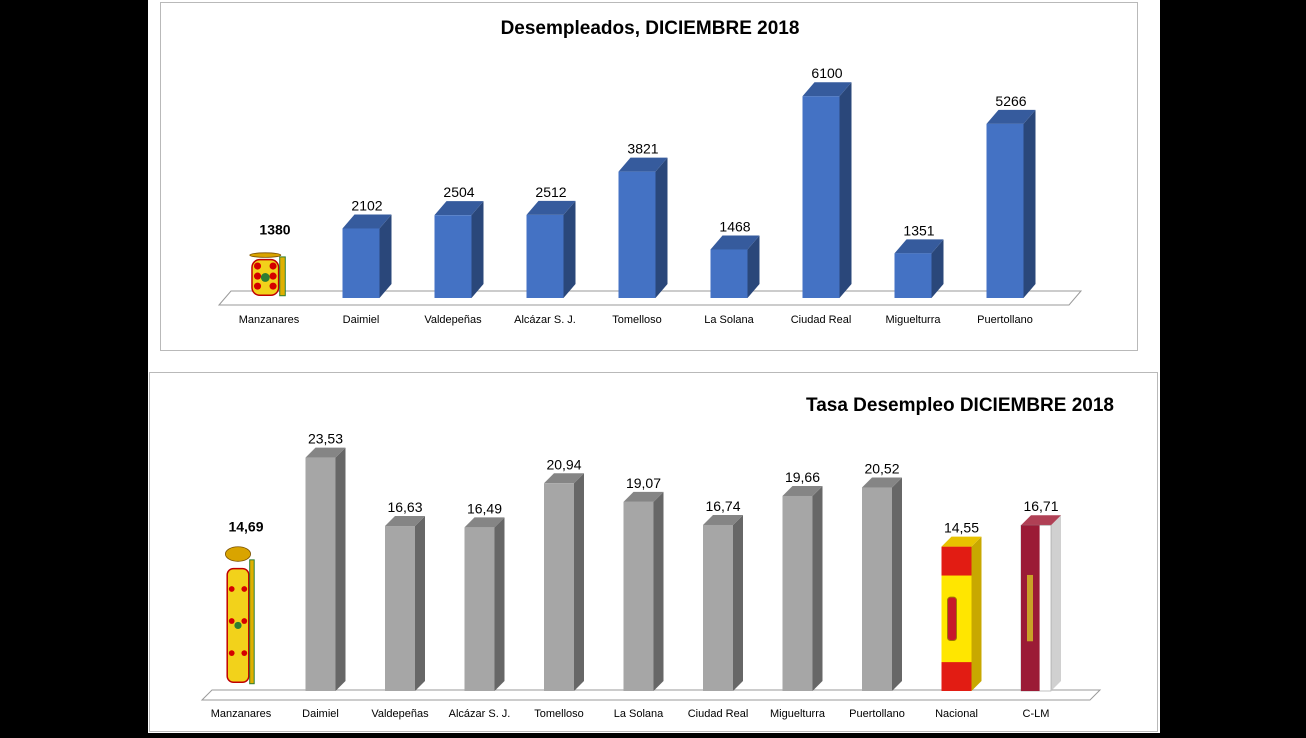  Describe the element at coordinates (956, 561) in the screenshot. I see `flag-red-top` at that location.